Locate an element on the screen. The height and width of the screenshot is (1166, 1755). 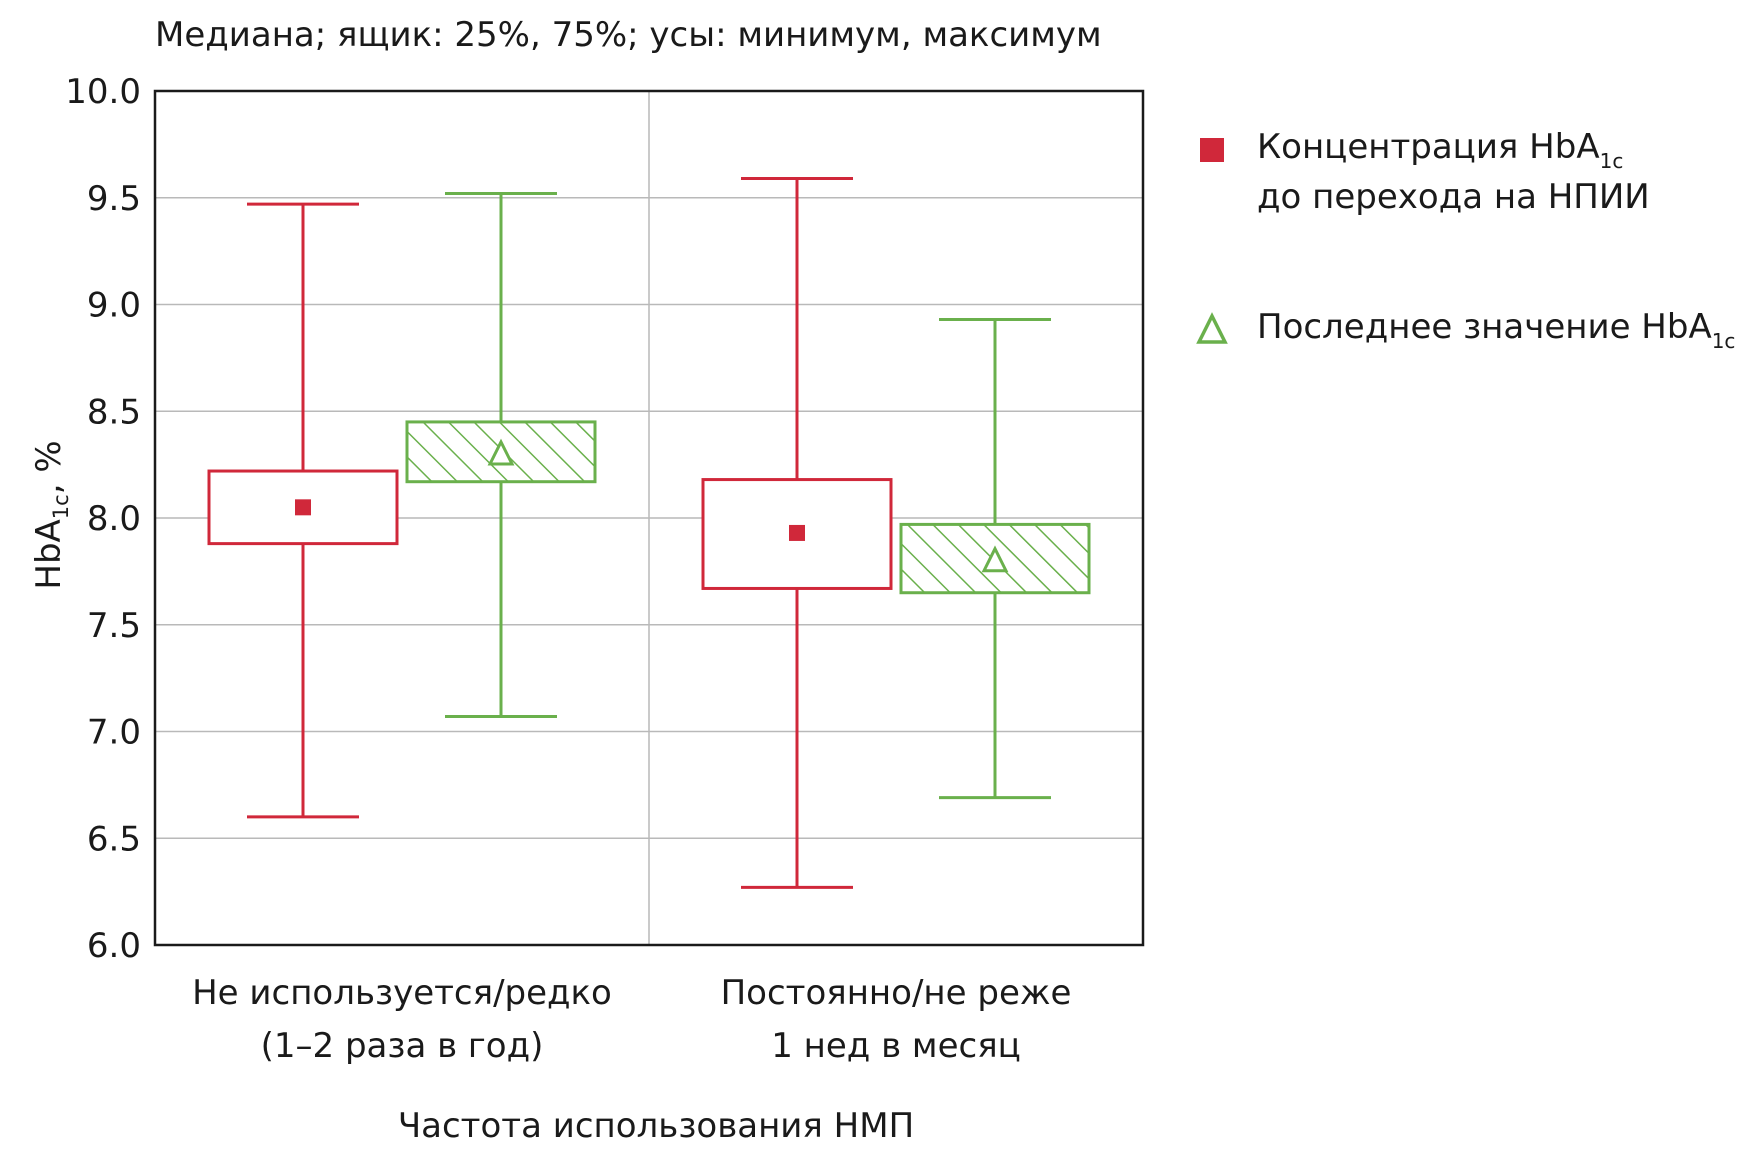
y-tick-label: 6.5 is located at coordinates (114, 839).